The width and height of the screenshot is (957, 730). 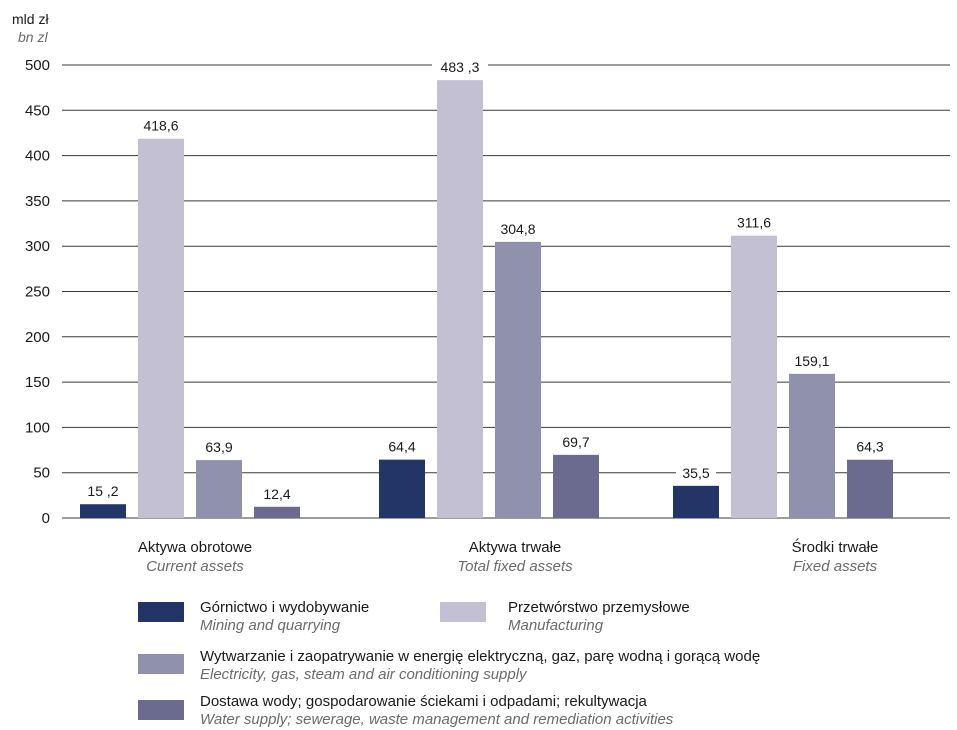 I want to click on data-label: 311,6, so click(x=754, y=223).